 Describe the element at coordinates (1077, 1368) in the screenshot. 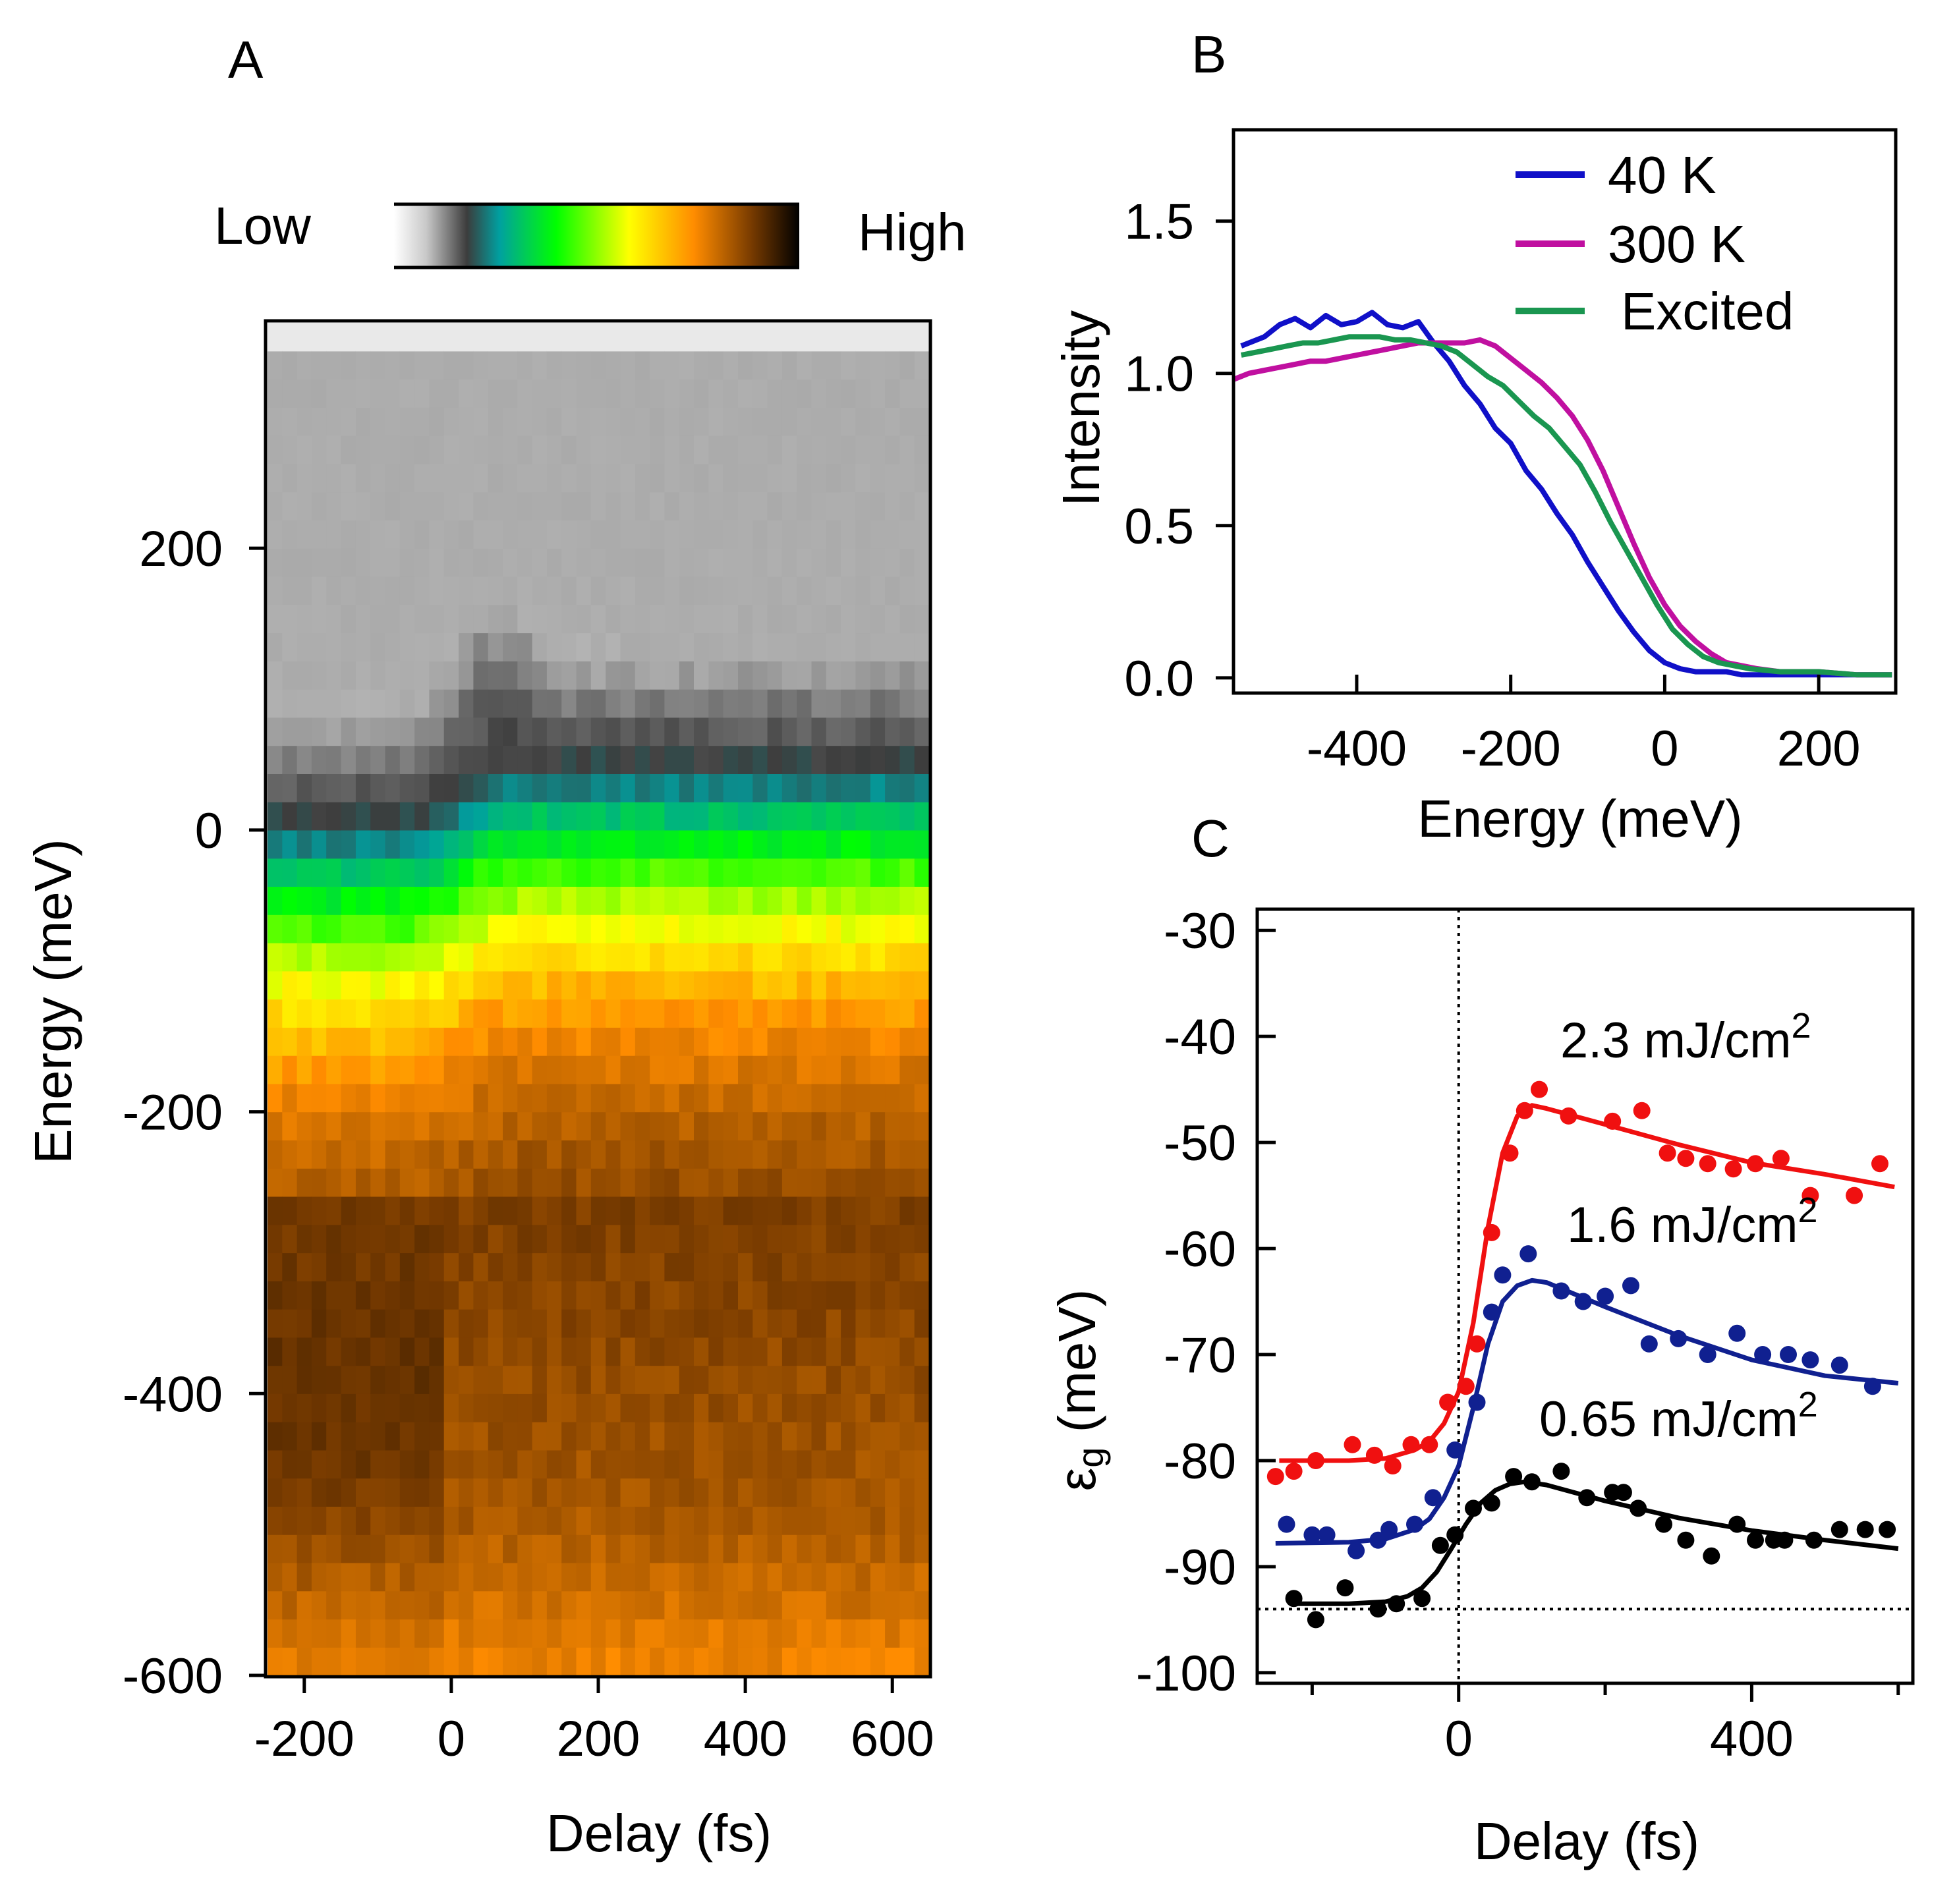

I see `panel-c-ylabel-unit: (meV)` at that location.